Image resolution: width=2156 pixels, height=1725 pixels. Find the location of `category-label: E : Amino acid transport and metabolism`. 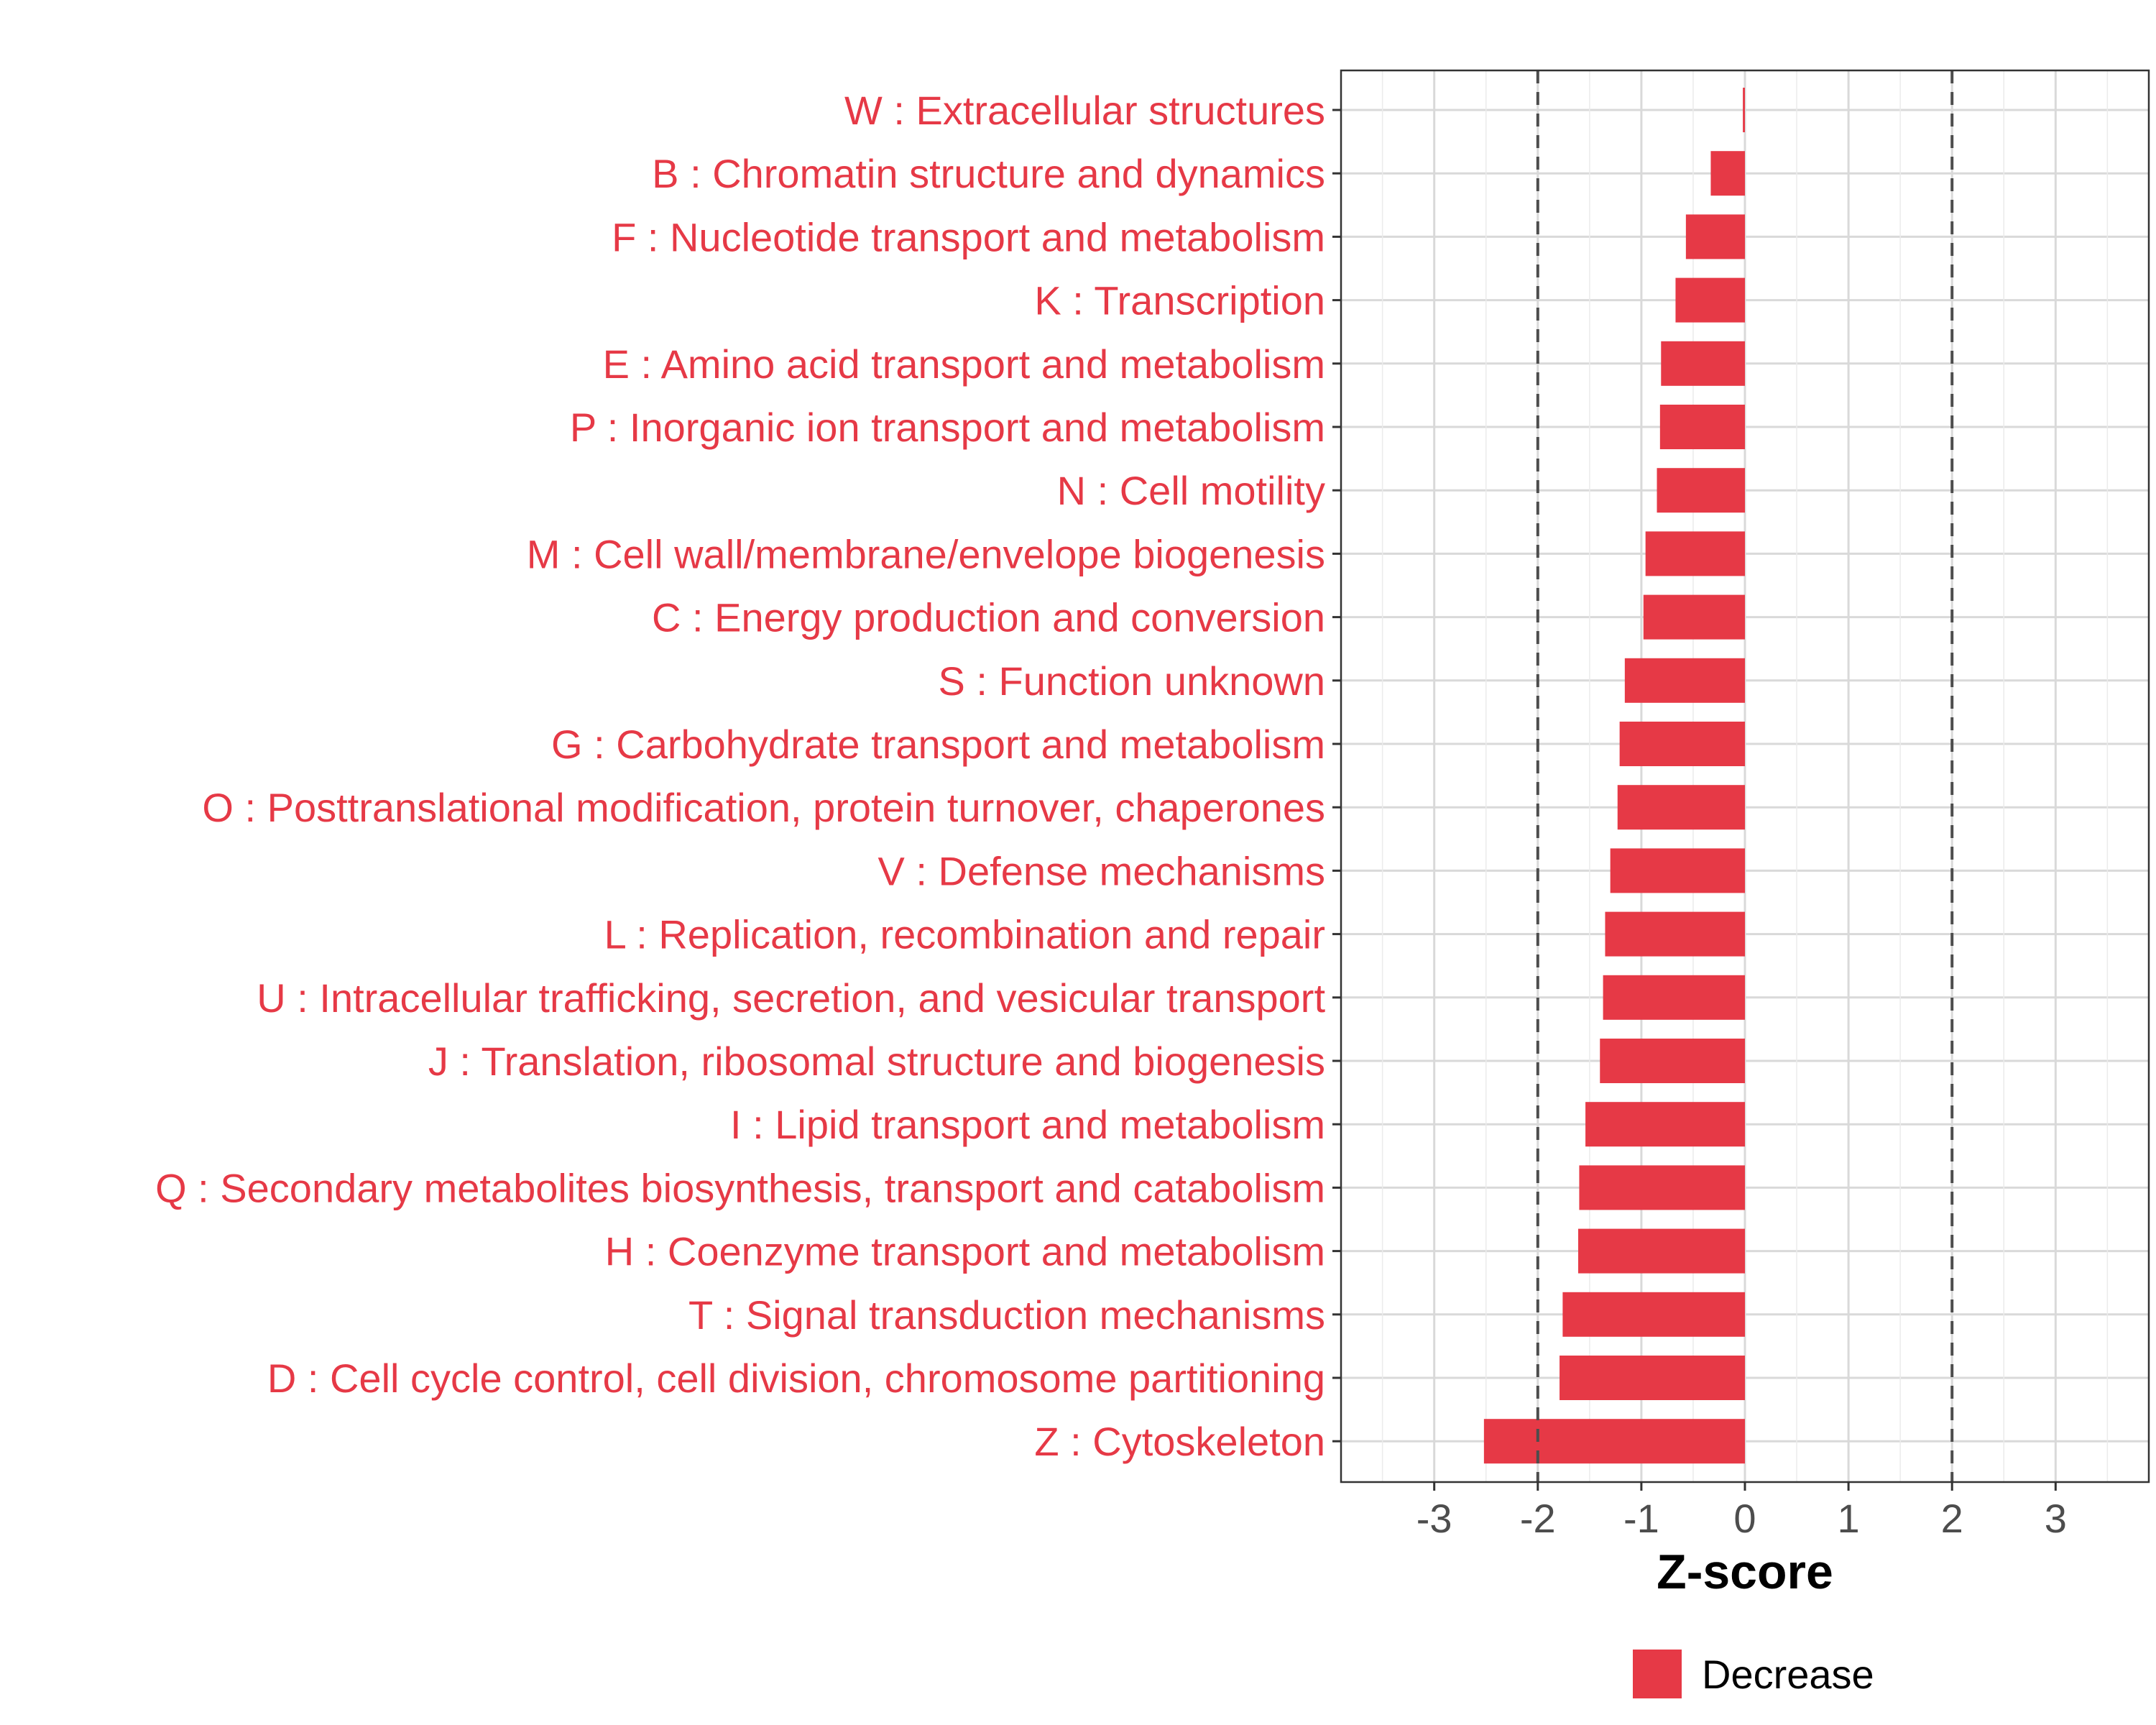

category-label: E : Amino acid transport and metabolism is located at coordinates (964, 364).